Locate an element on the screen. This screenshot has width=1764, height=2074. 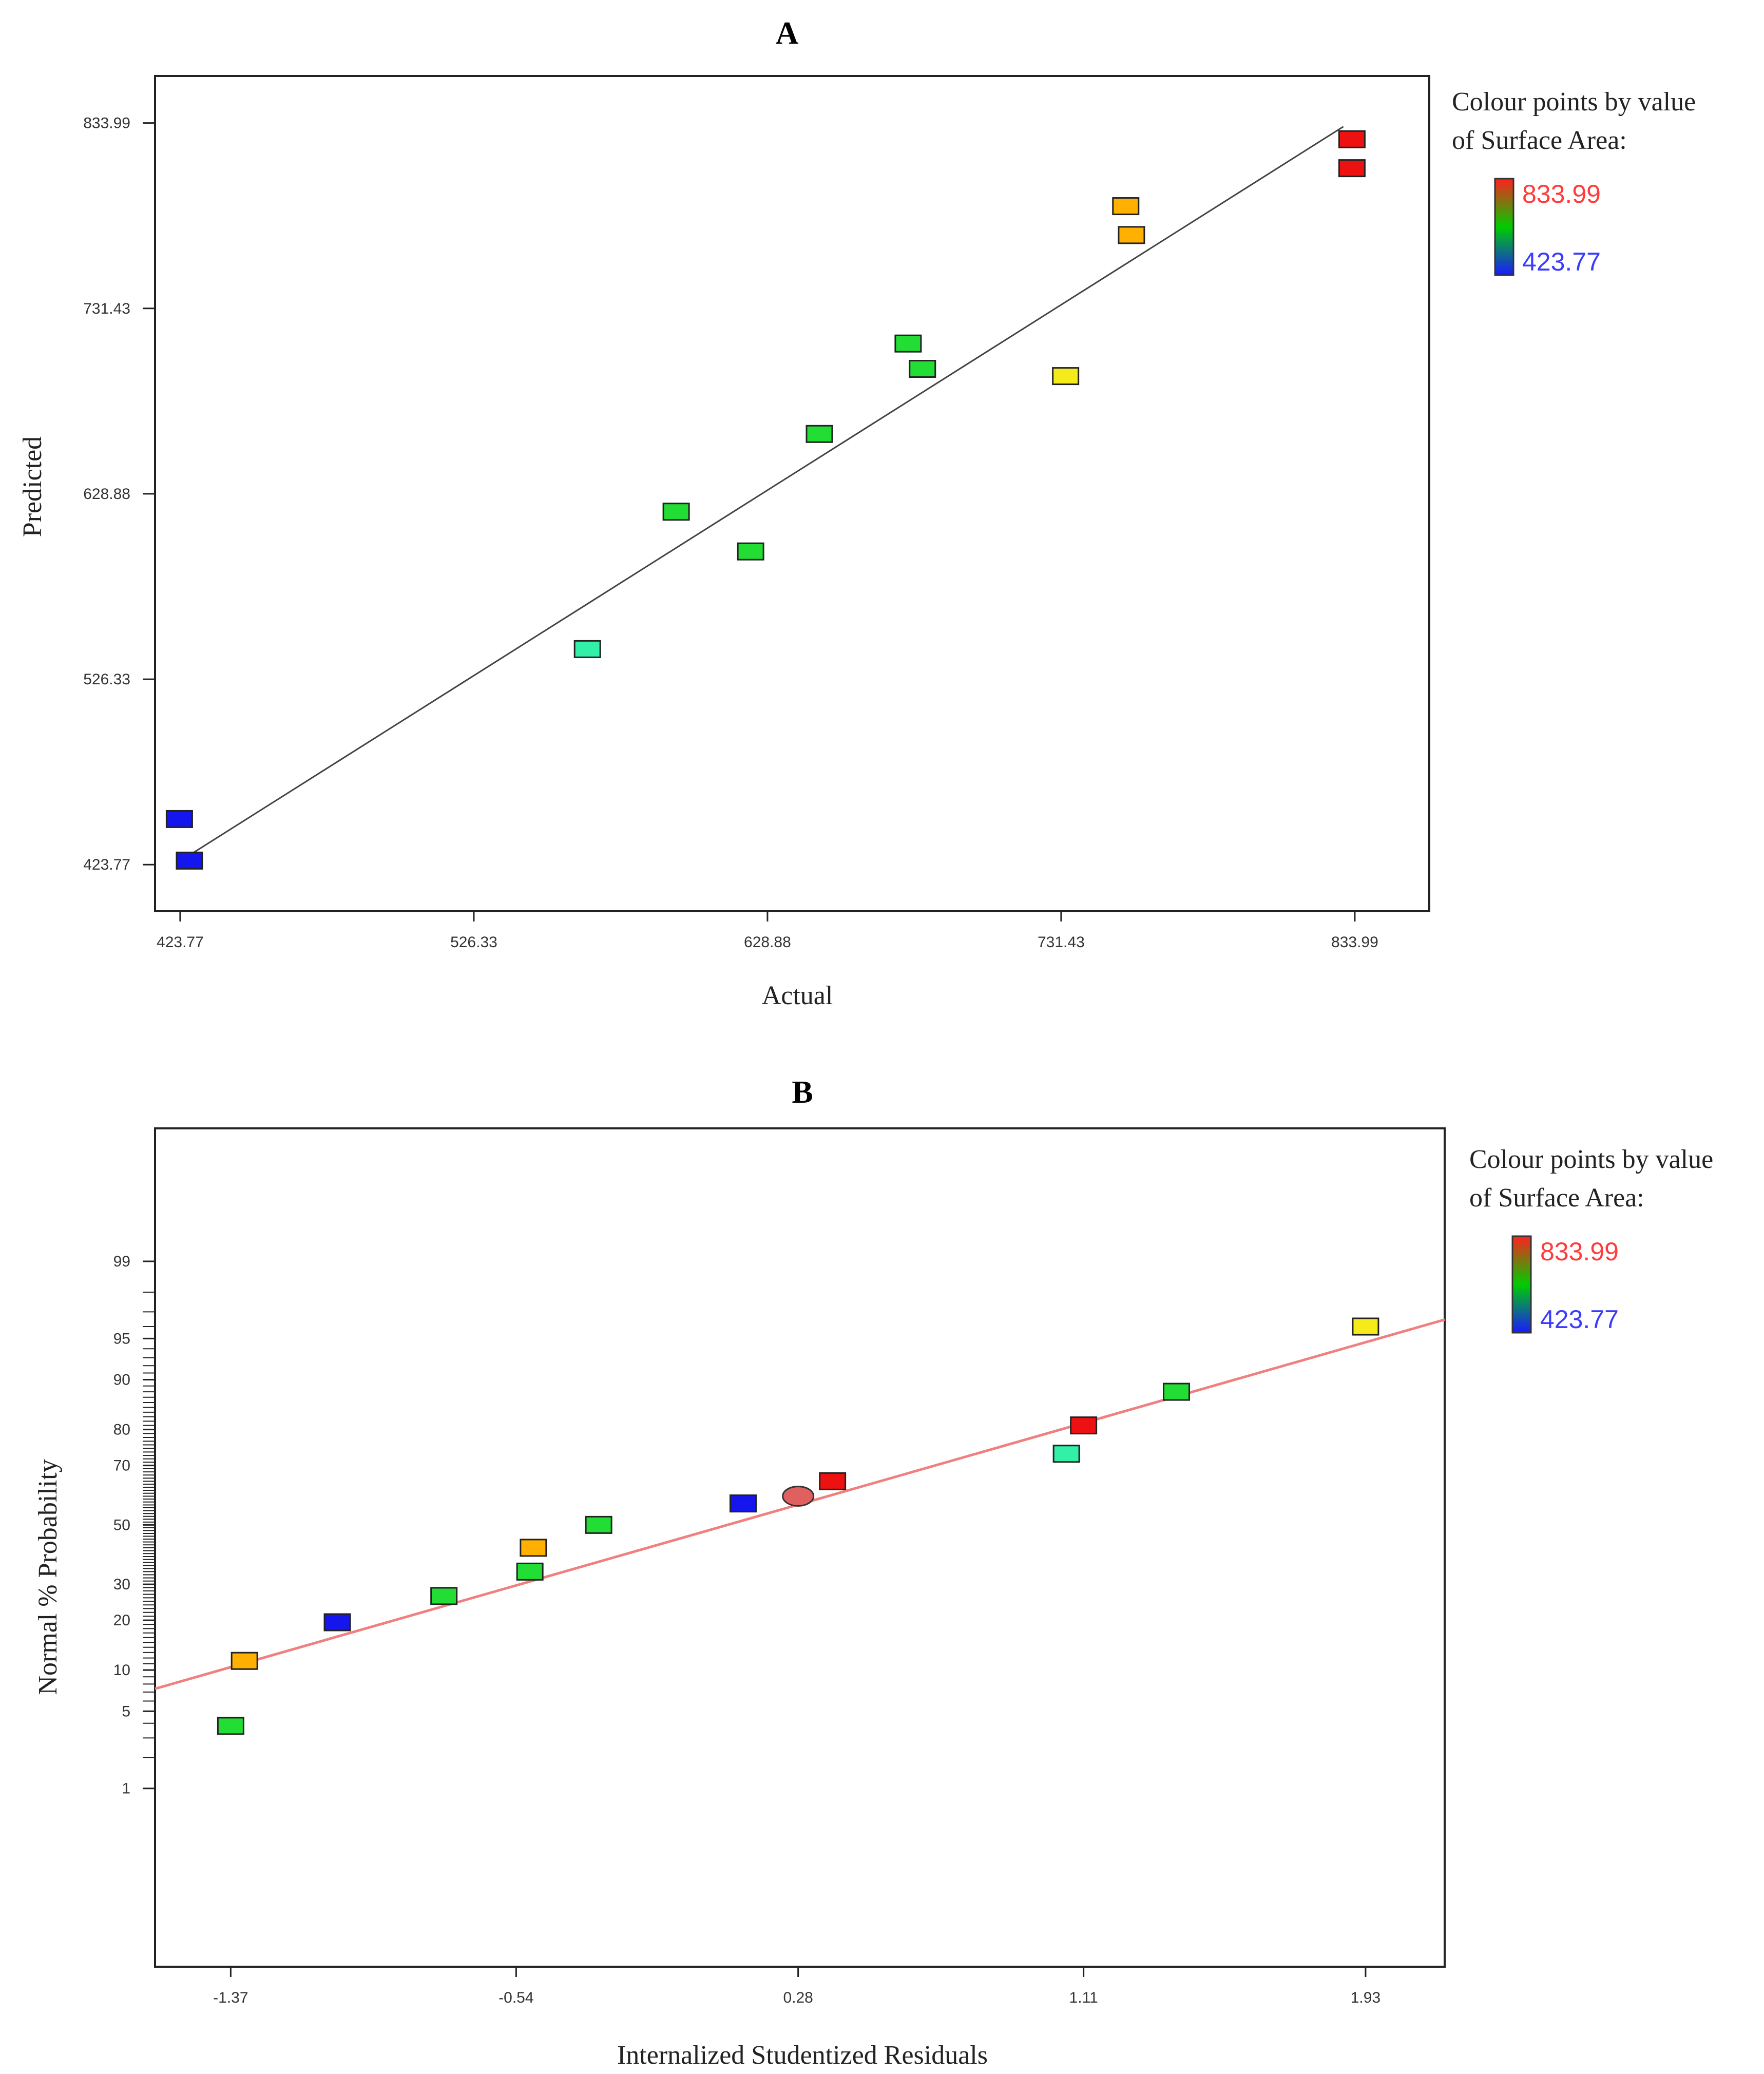
panel-a-x-tick-label: 833.99 is located at coordinates (1355, 942).